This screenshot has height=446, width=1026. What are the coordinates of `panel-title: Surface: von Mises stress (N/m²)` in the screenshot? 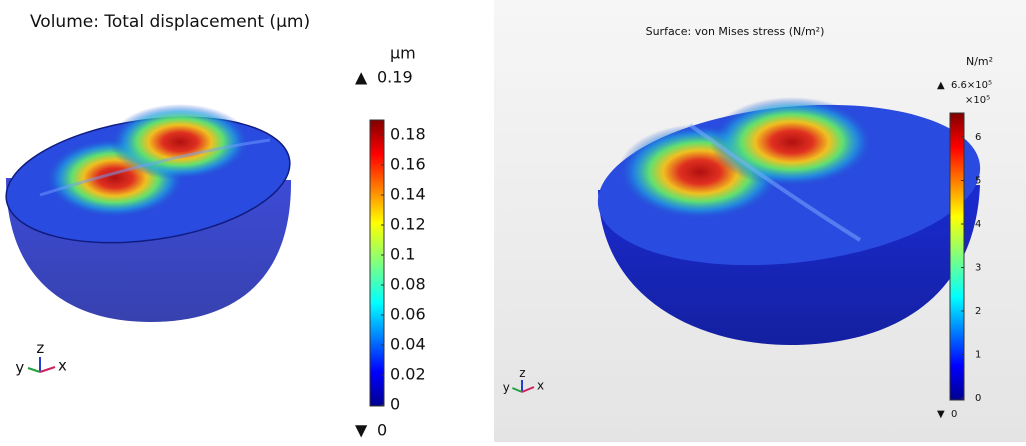 It's located at (735, 31).